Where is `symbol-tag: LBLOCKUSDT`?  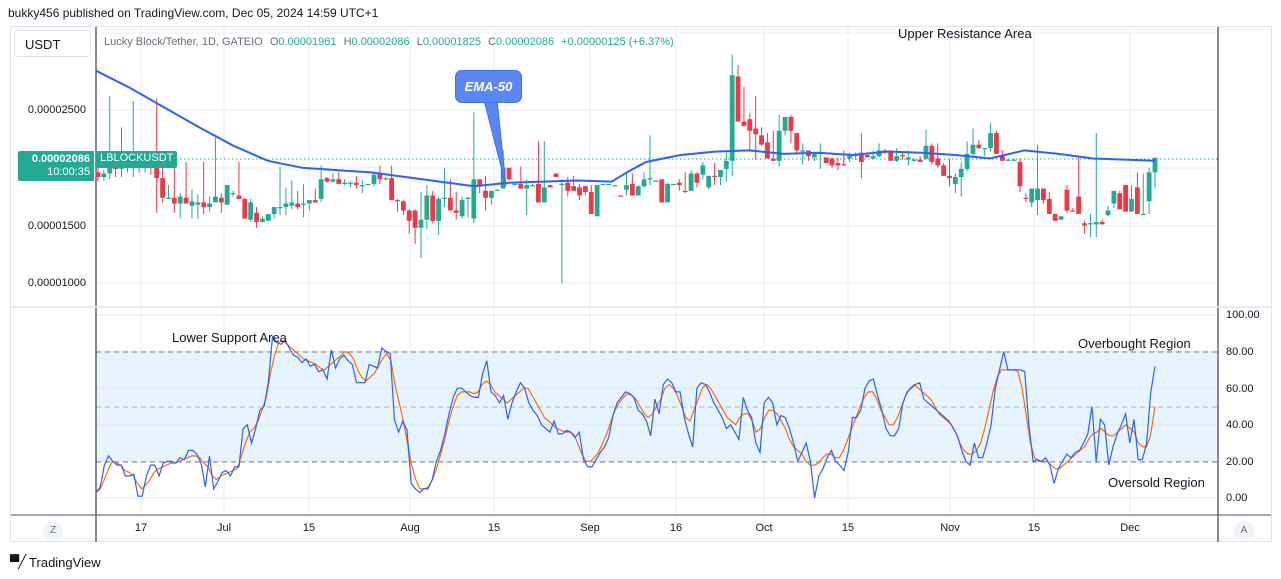
symbol-tag: LBLOCKUSDT is located at coordinates (137, 159).